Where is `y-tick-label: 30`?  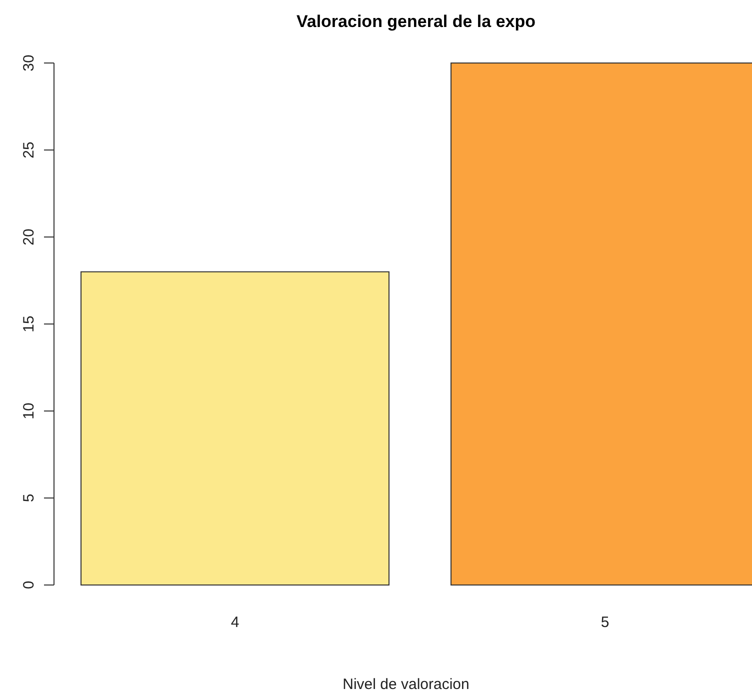
y-tick-label: 30 is located at coordinates (29, 63).